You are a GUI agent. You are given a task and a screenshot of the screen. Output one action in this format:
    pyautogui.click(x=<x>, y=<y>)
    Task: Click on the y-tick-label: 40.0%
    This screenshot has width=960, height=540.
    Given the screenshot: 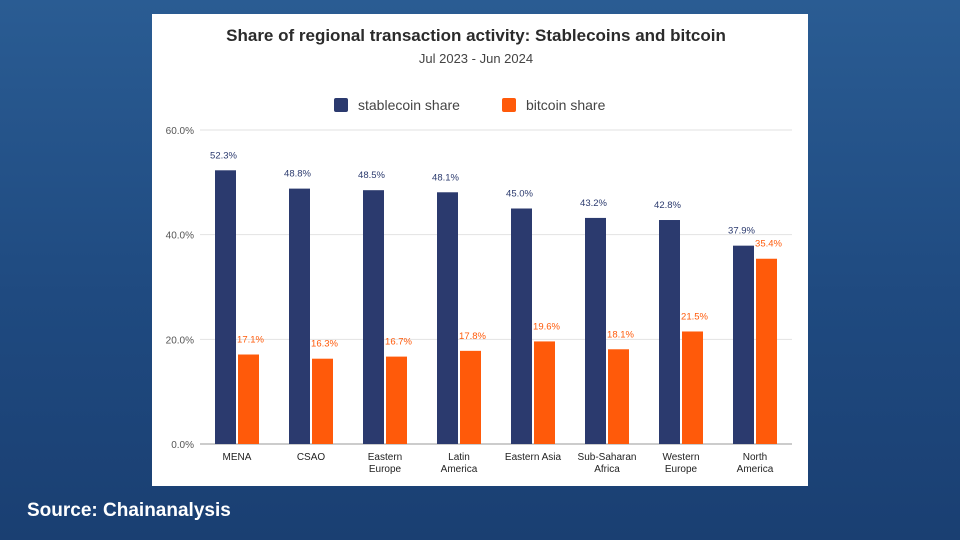 What is the action you would take?
    pyautogui.click(x=180, y=236)
    